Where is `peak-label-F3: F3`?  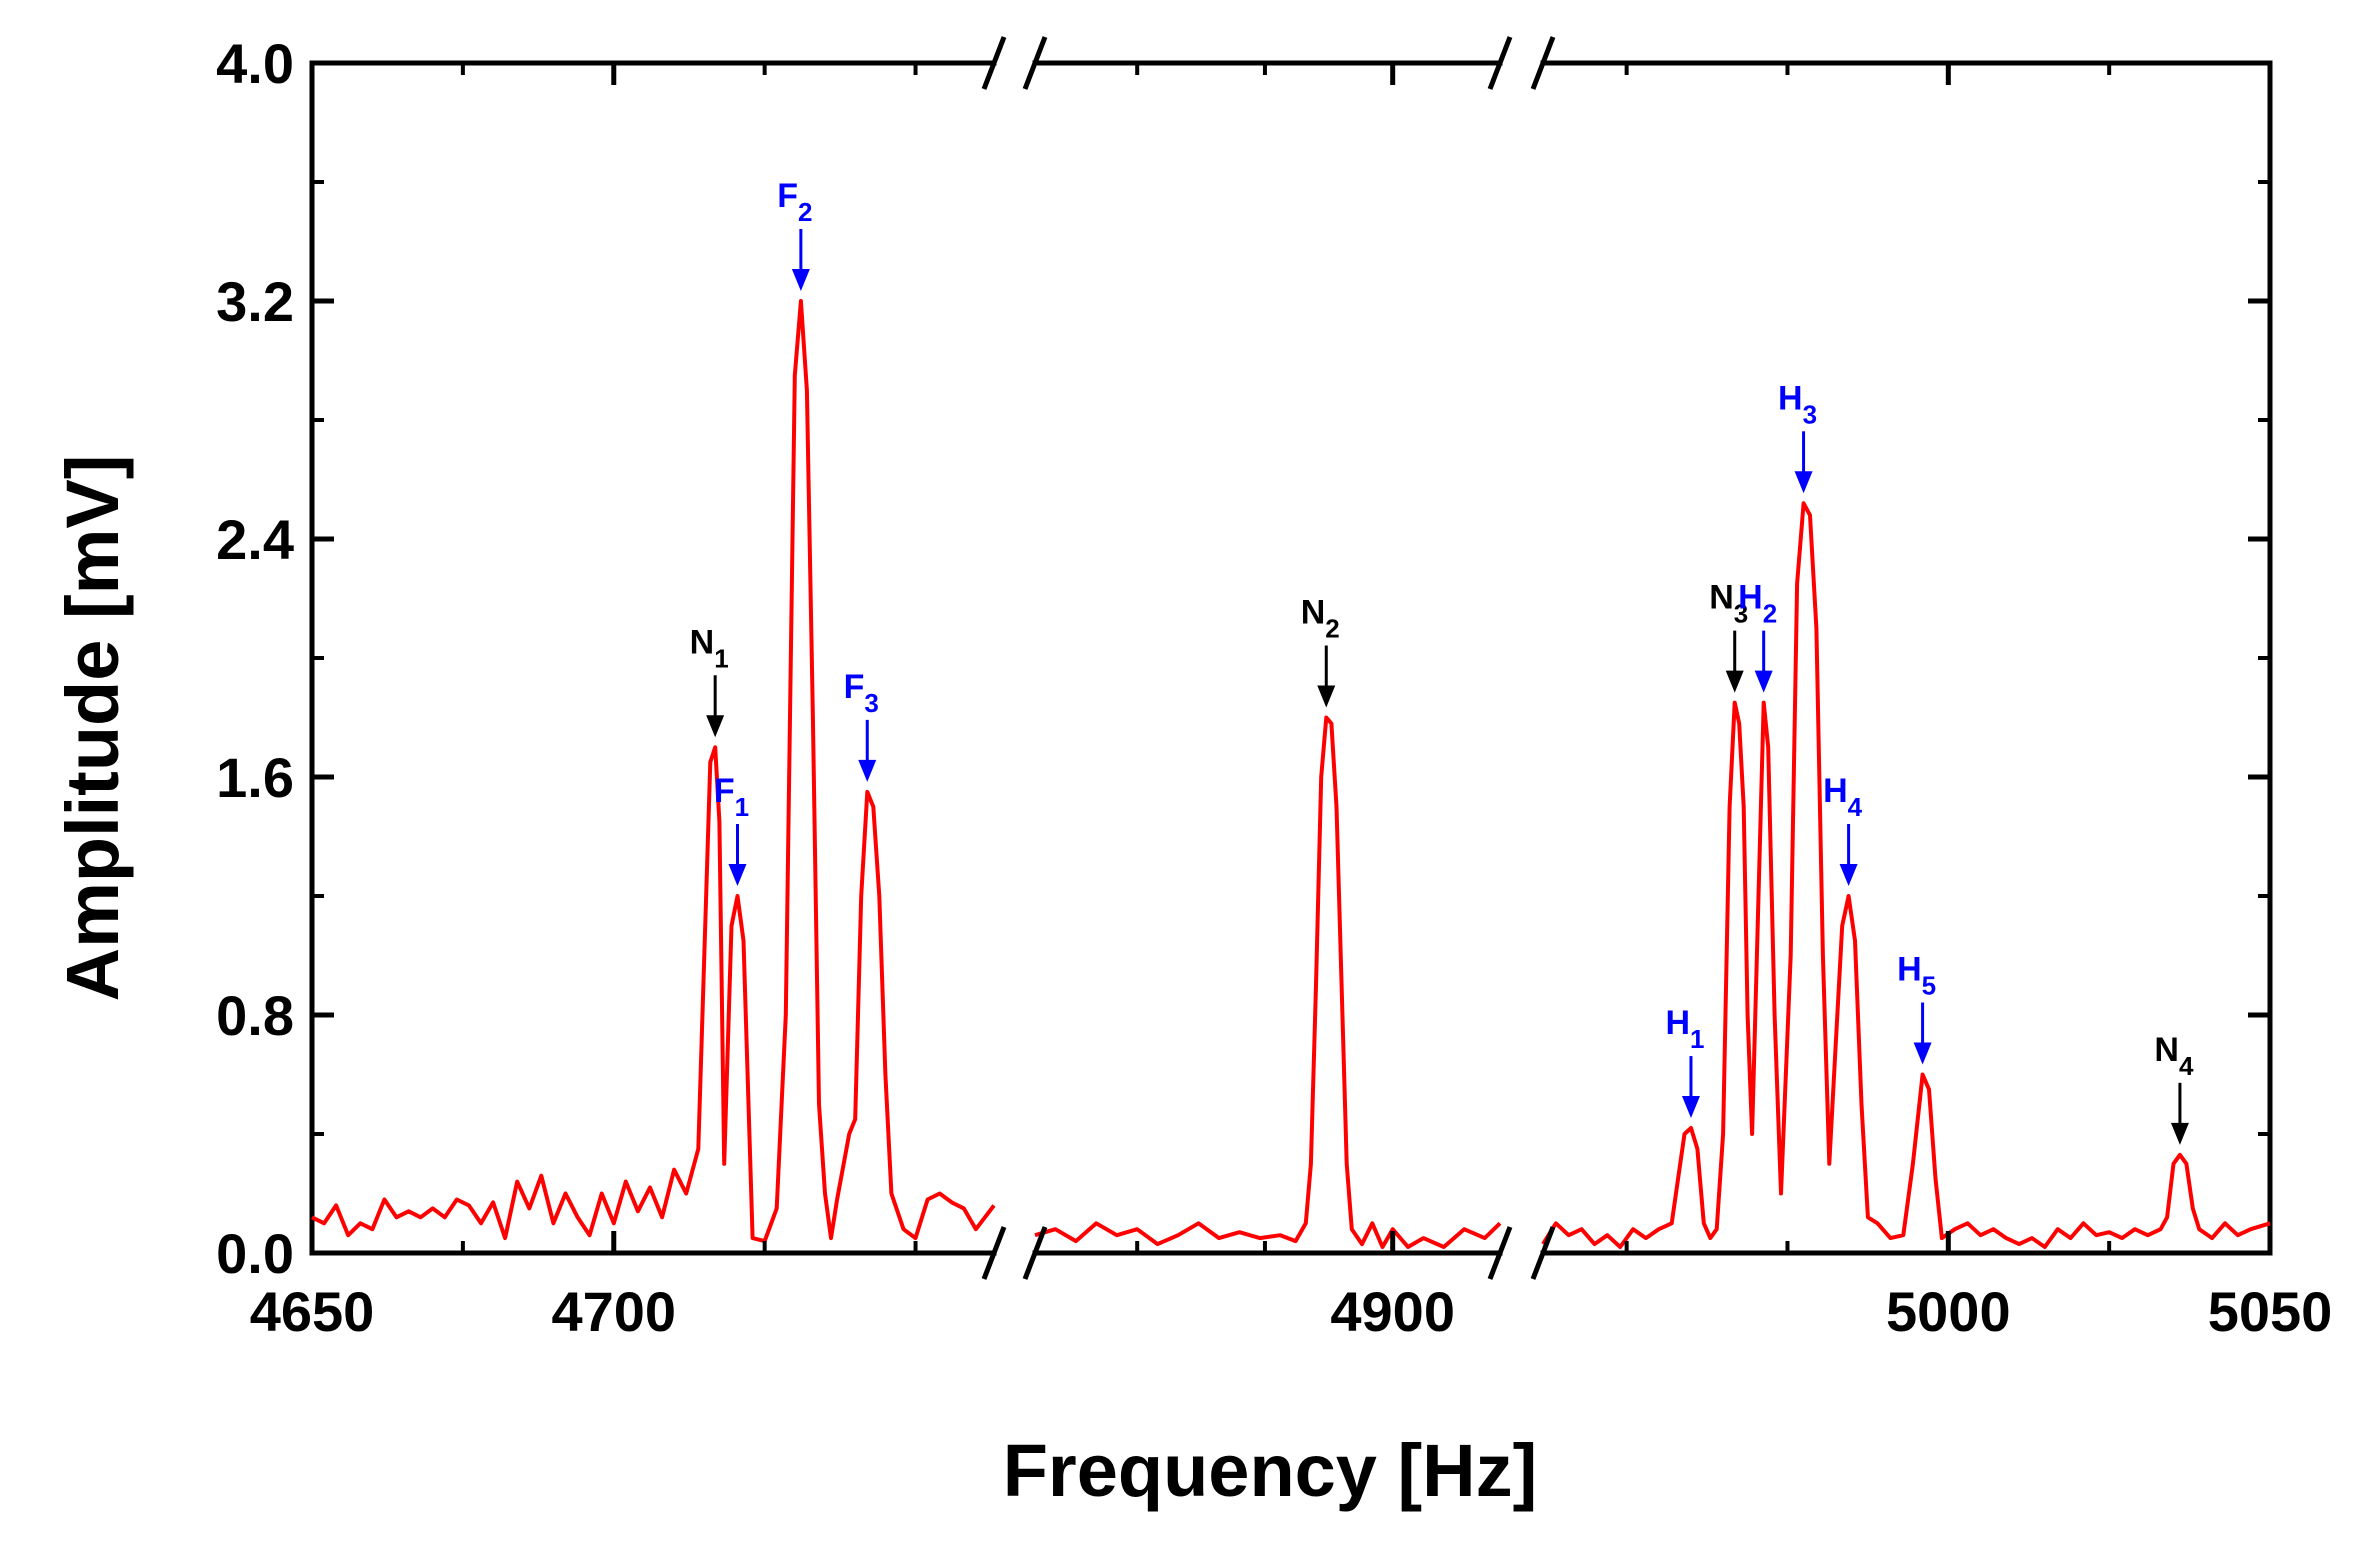 peak-label-F3: F3 is located at coordinates (861, 725).